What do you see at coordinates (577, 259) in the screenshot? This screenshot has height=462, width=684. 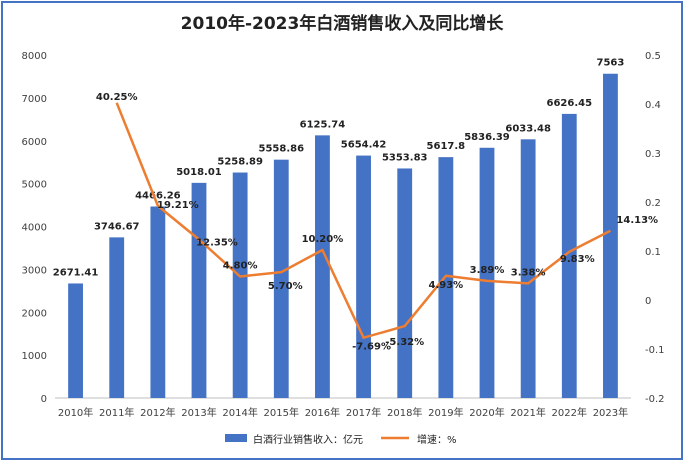 I see `line-data-label: 9.83%` at bounding box center [577, 259].